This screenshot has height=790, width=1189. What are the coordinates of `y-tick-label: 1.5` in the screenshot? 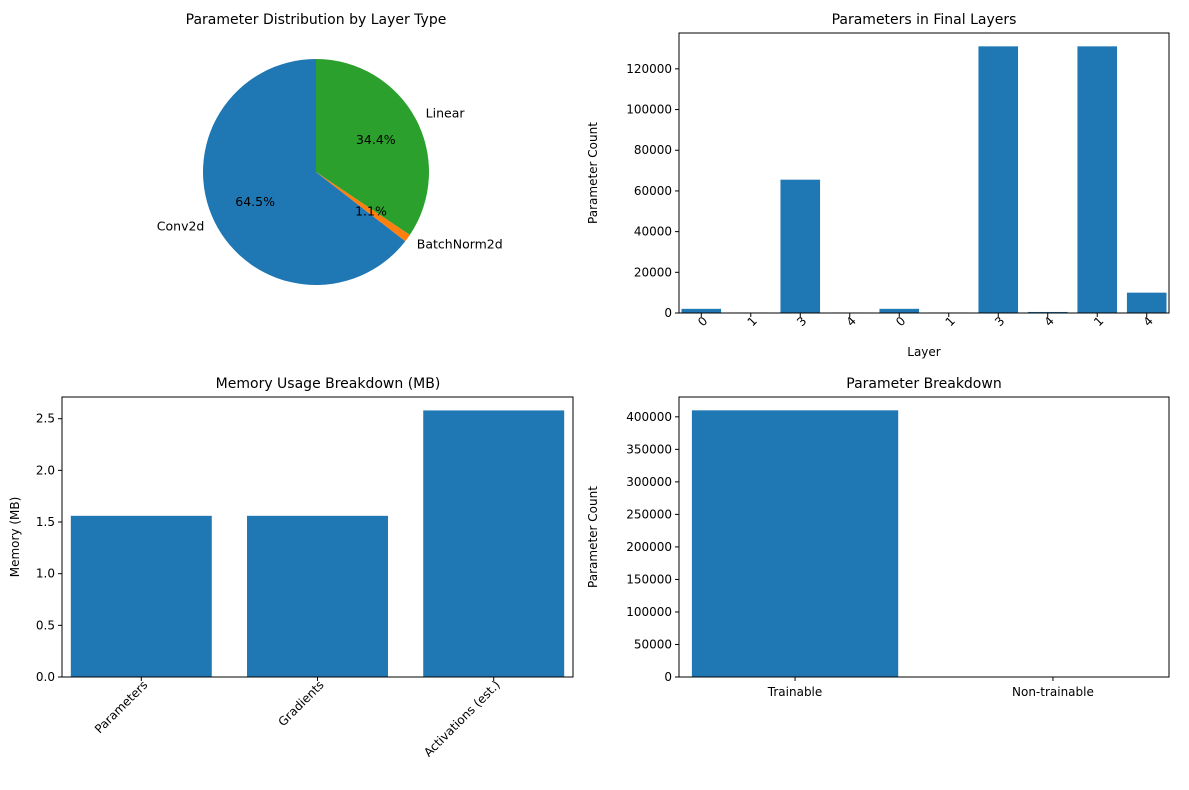 It's located at (45, 522).